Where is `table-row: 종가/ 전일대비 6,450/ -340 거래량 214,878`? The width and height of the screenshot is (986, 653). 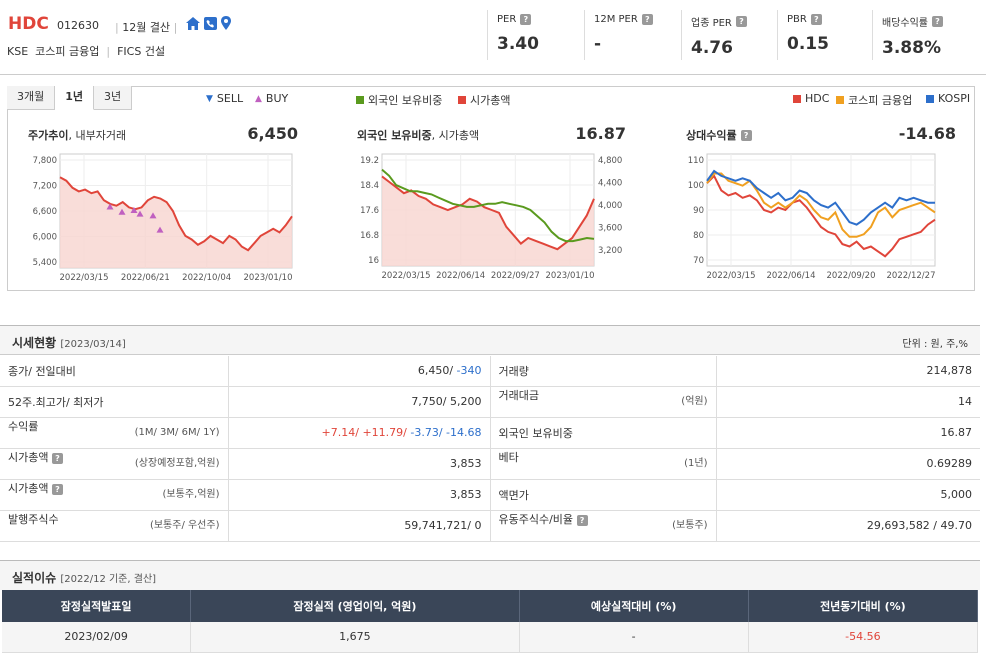
table-row: 종가/ 전일대비 6,450/ -340 거래량 214,878 is located at coordinates (490, 371).